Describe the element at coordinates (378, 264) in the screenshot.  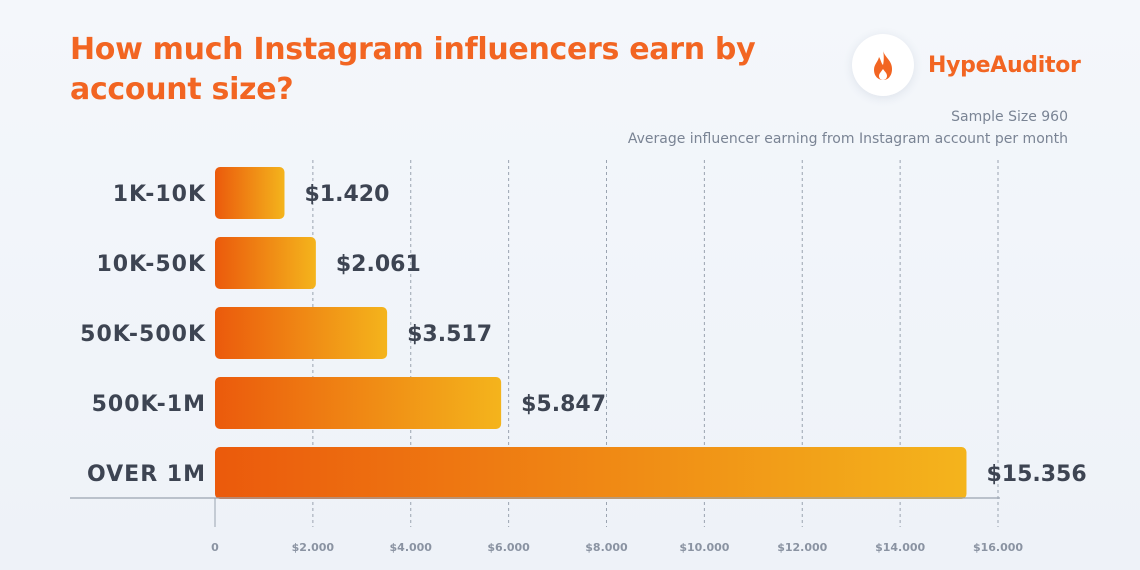
I see `value-label: $2.061` at that location.